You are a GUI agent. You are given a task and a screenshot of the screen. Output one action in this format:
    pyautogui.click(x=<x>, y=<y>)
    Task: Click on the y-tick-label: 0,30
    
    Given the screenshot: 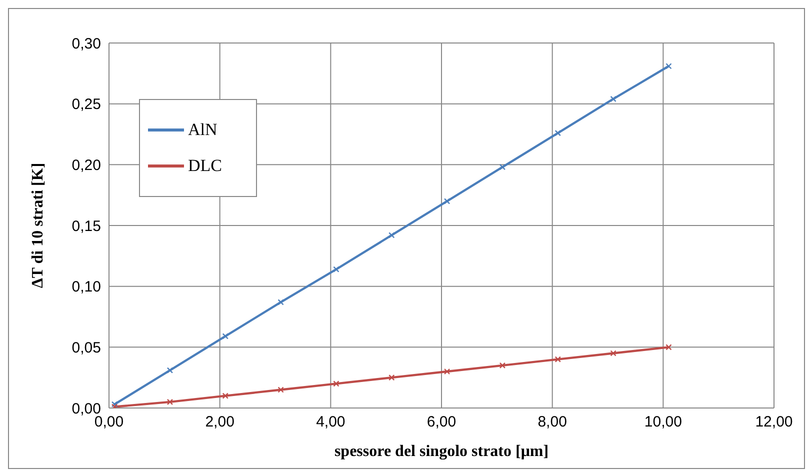 What is the action you would take?
    pyautogui.click(x=86, y=43)
    